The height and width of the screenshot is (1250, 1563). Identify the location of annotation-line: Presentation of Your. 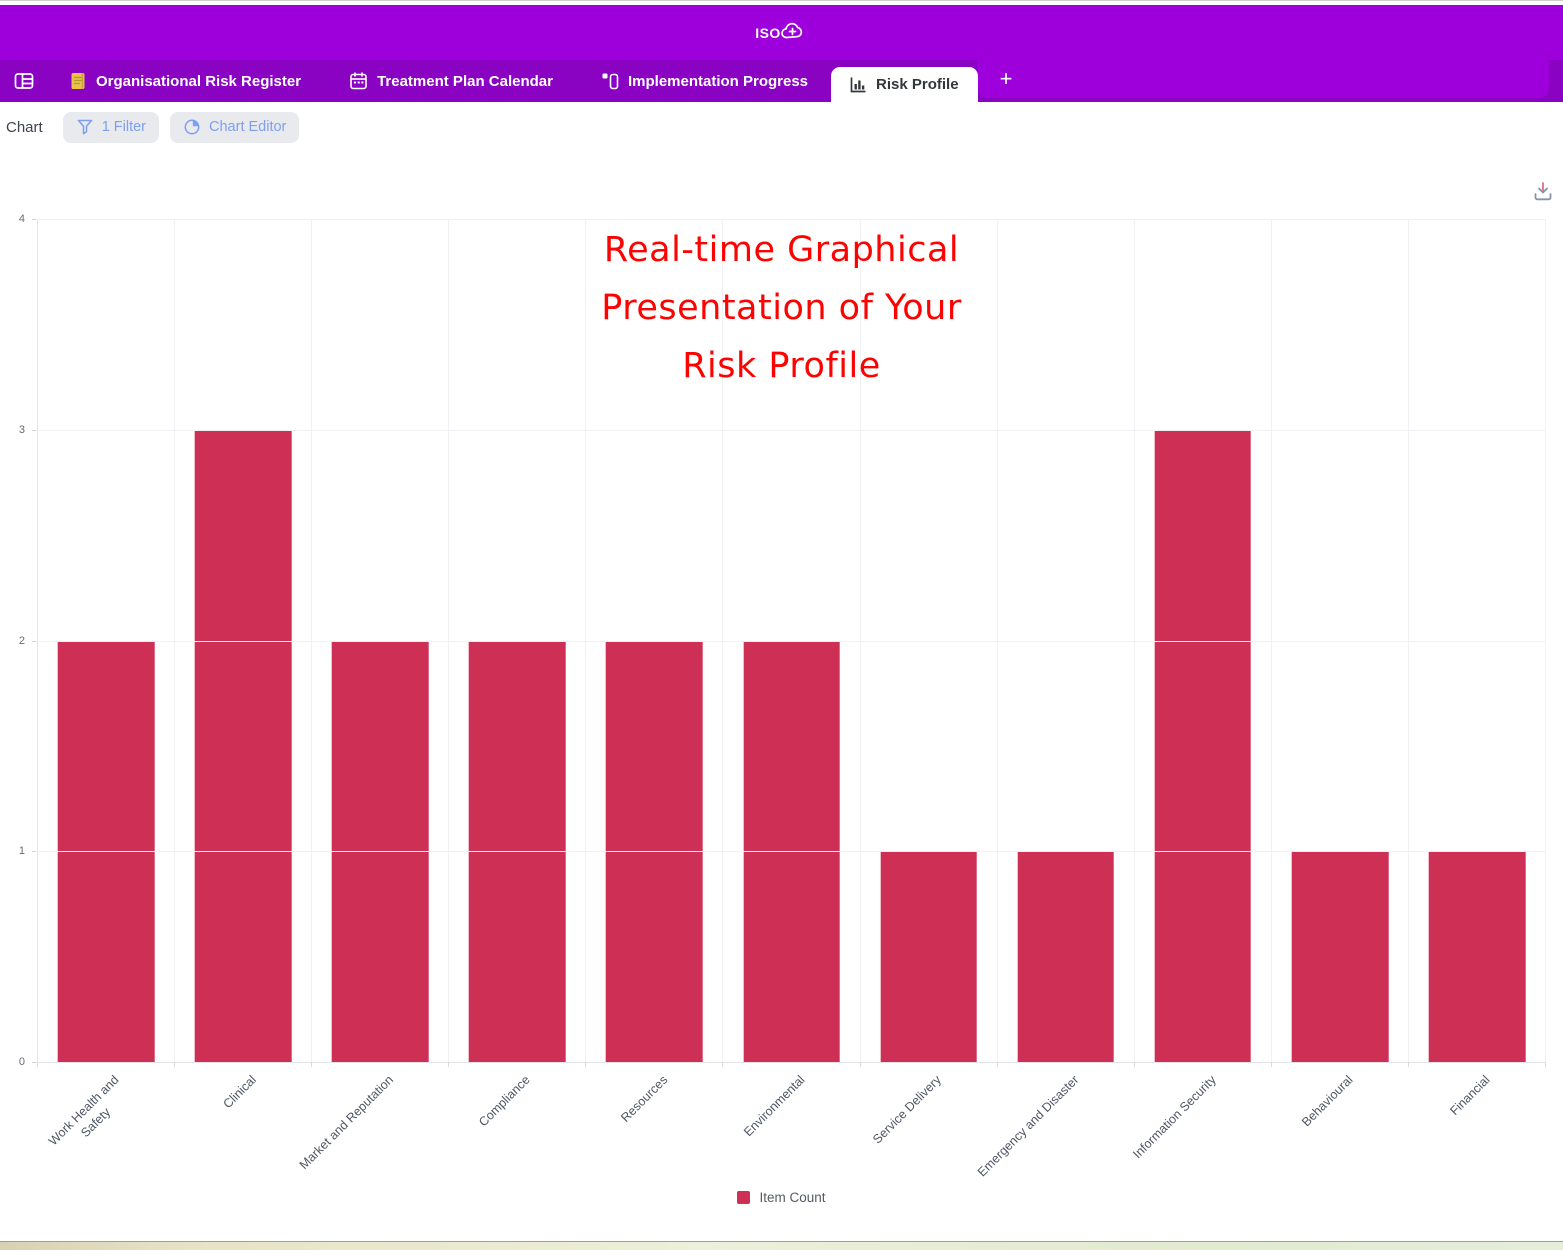
(781, 308).